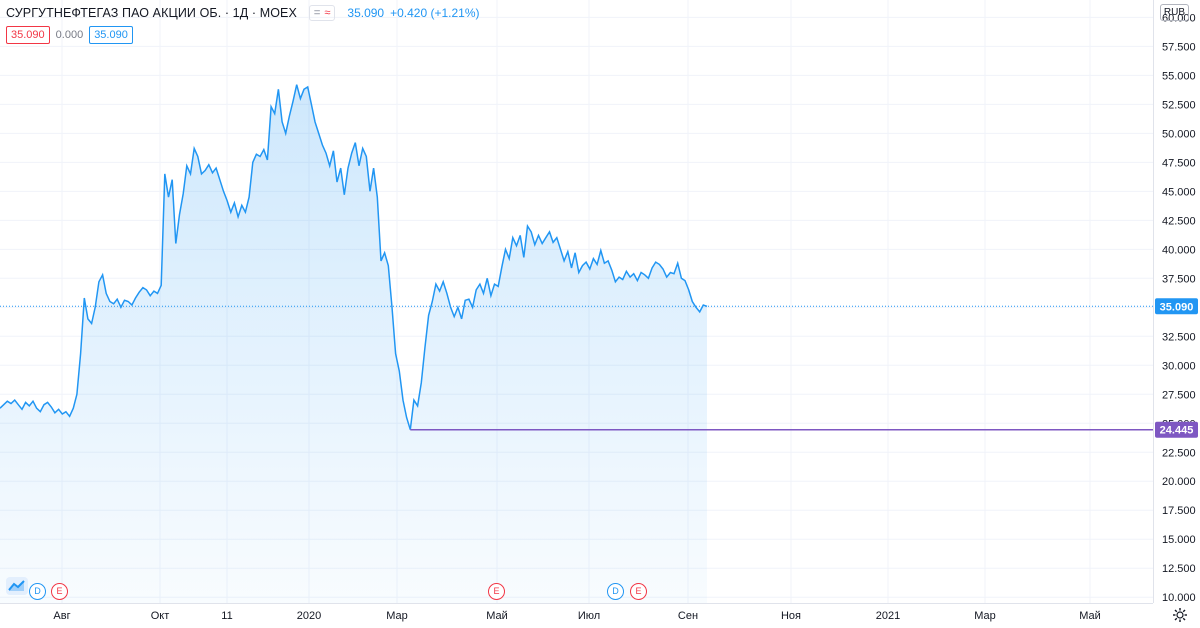  Describe the element at coordinates (1179, 105) in the screenshot. I see `y-tick-label: 52.500` at that location.